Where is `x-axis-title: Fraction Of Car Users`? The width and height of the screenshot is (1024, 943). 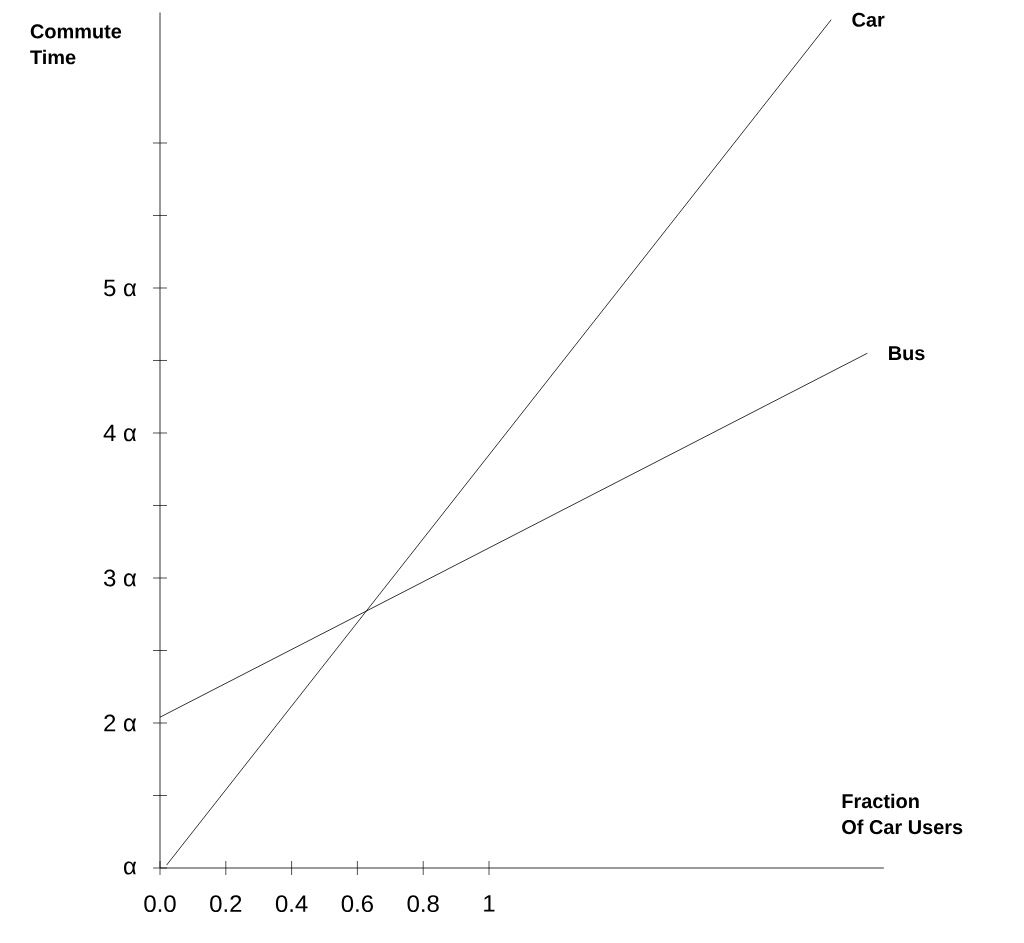
x-axis-title: Fraction Of Car Users is located at coordinates (902, 814).